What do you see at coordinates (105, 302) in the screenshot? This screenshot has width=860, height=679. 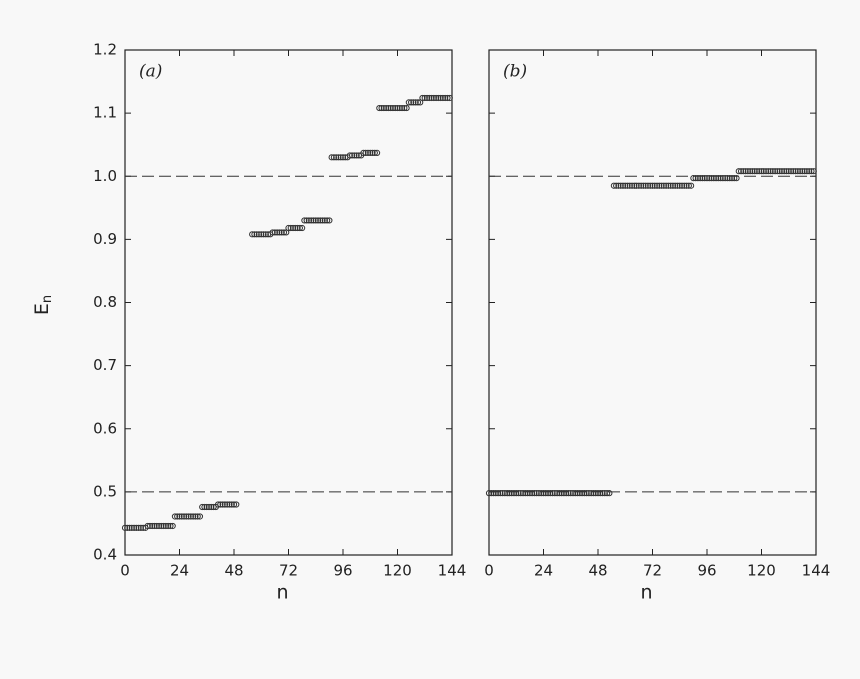 I see `y-tick-label: 0.8` at bounding box center [105, 302].